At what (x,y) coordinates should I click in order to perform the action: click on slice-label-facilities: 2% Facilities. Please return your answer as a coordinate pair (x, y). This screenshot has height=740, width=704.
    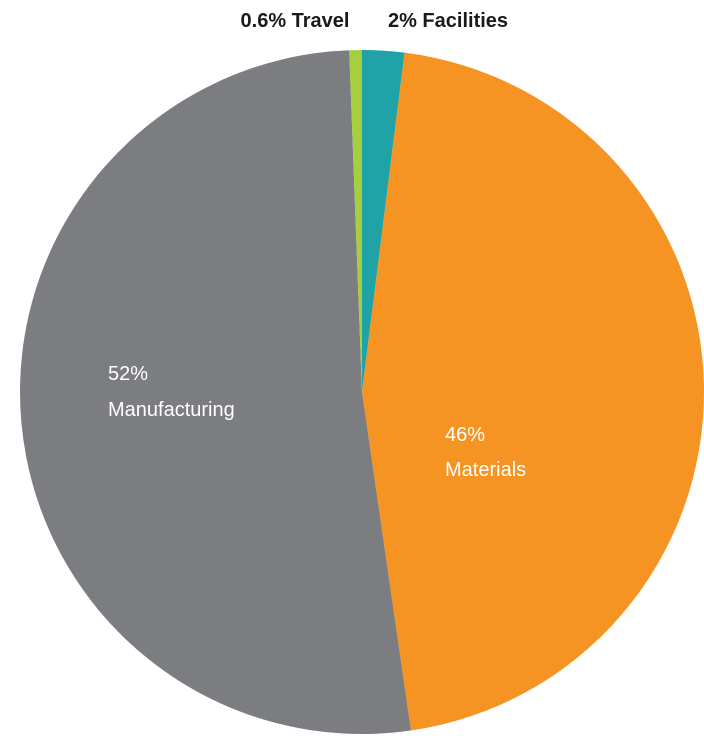
    Looking at the image, I should click on (448, 21).